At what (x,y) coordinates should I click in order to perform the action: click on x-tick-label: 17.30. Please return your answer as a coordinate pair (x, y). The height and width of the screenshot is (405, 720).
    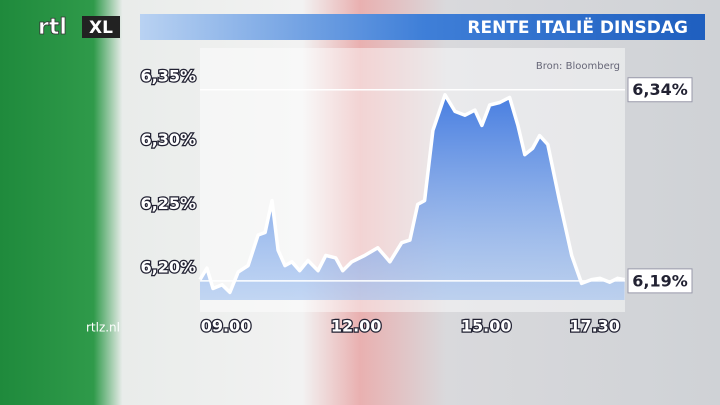
    Looking at the image, I should click on (594, 326).